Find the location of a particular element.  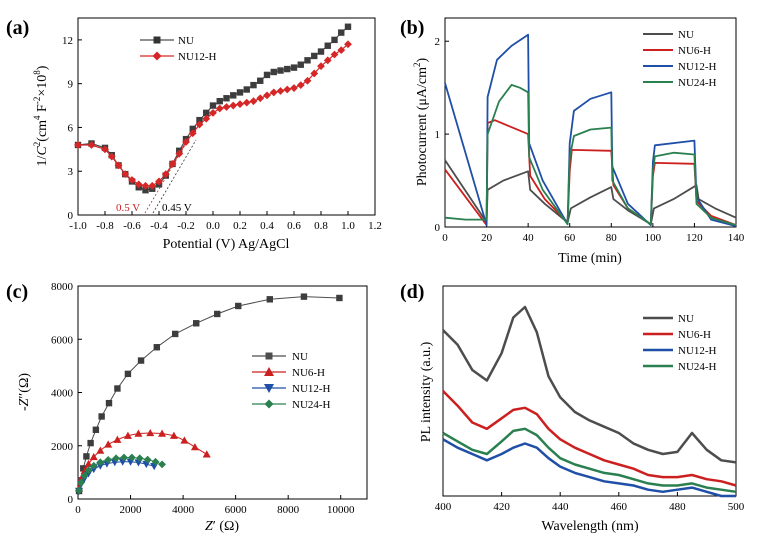

legend-a-nu12h-marker is located at coordinates (157, 56).